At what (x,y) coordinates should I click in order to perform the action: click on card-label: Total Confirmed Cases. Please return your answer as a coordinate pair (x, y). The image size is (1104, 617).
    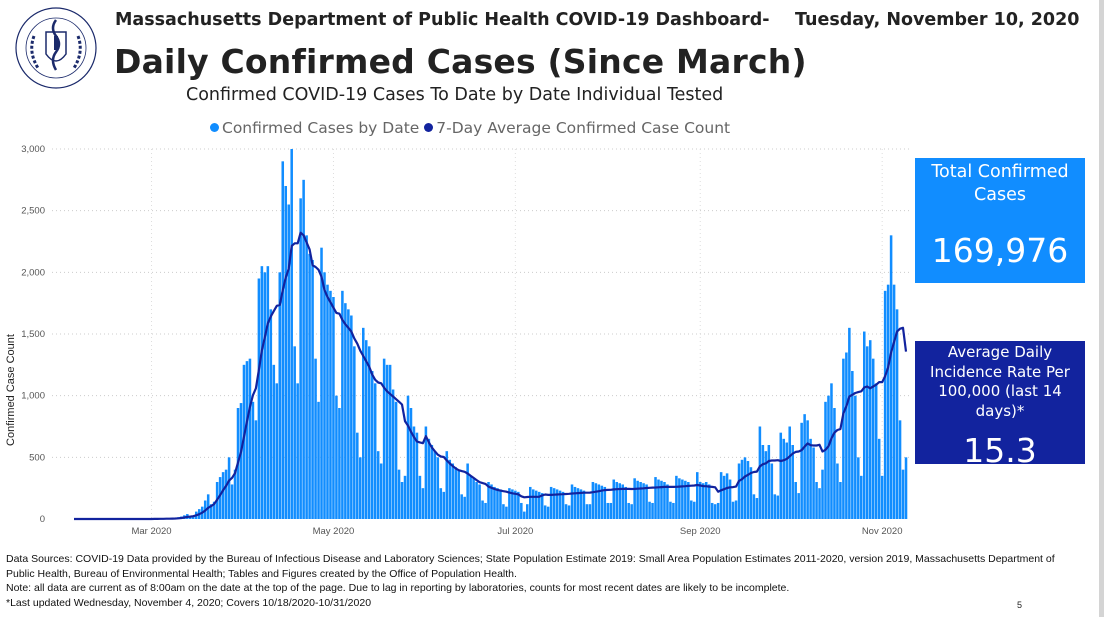
    Looking at the image, I should click on (1000, 183).